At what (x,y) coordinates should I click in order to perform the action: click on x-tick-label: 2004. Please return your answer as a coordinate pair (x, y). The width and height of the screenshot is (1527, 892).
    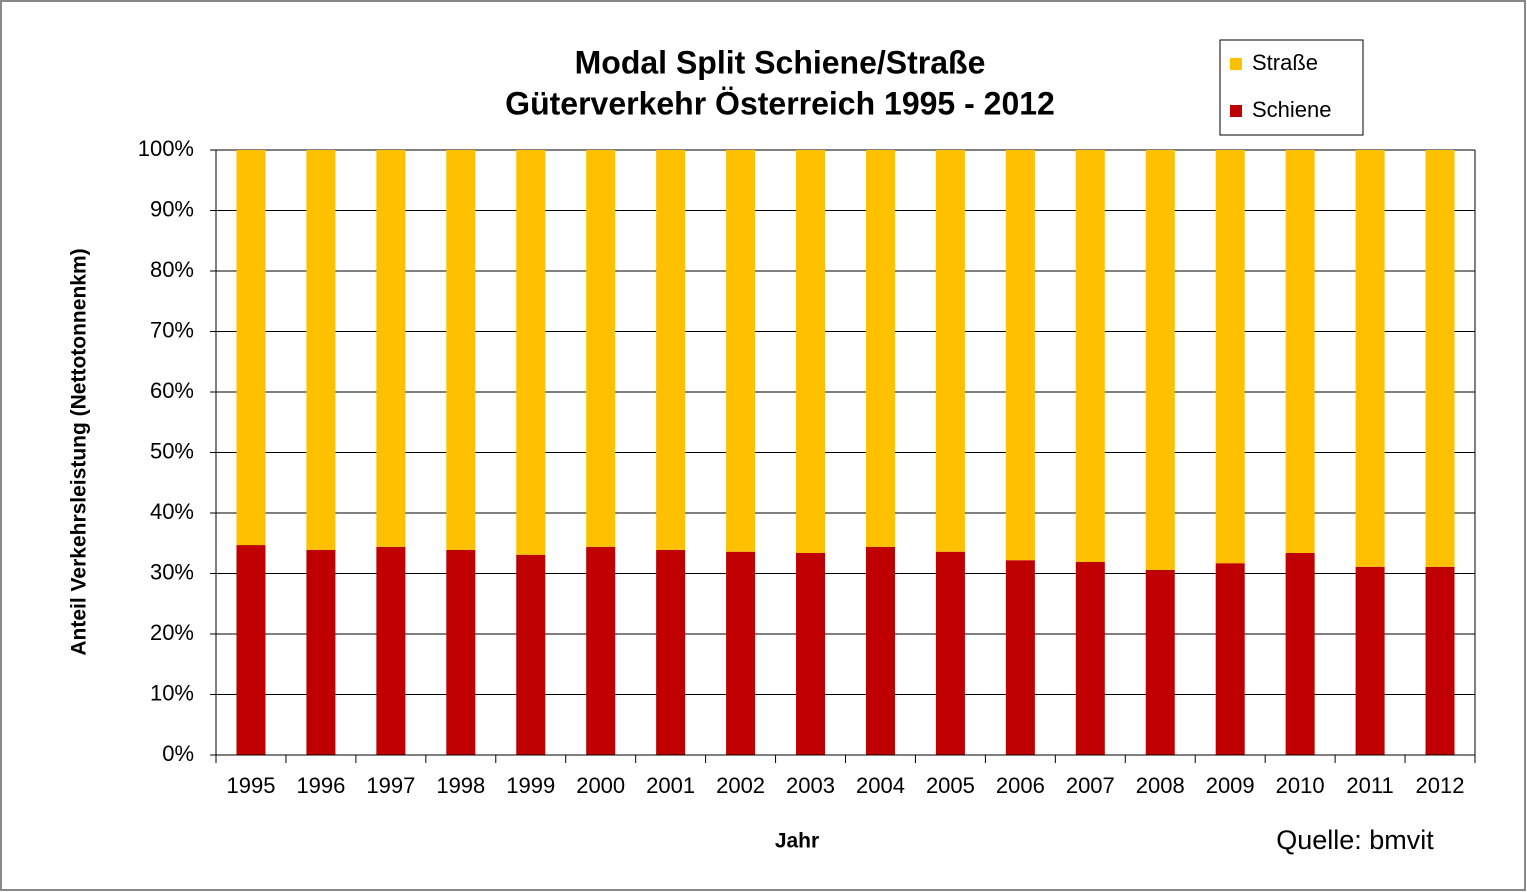
    Looking at the image, I should click on (880, 785).